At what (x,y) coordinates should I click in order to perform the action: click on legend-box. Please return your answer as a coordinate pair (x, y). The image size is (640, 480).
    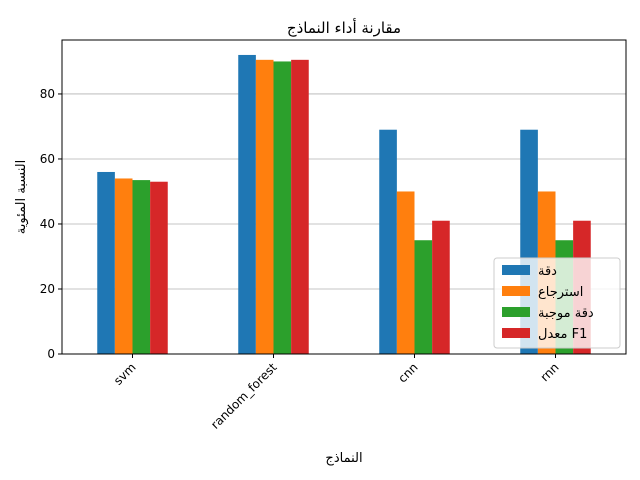
    Looking at the image, I should click on (557, 303).